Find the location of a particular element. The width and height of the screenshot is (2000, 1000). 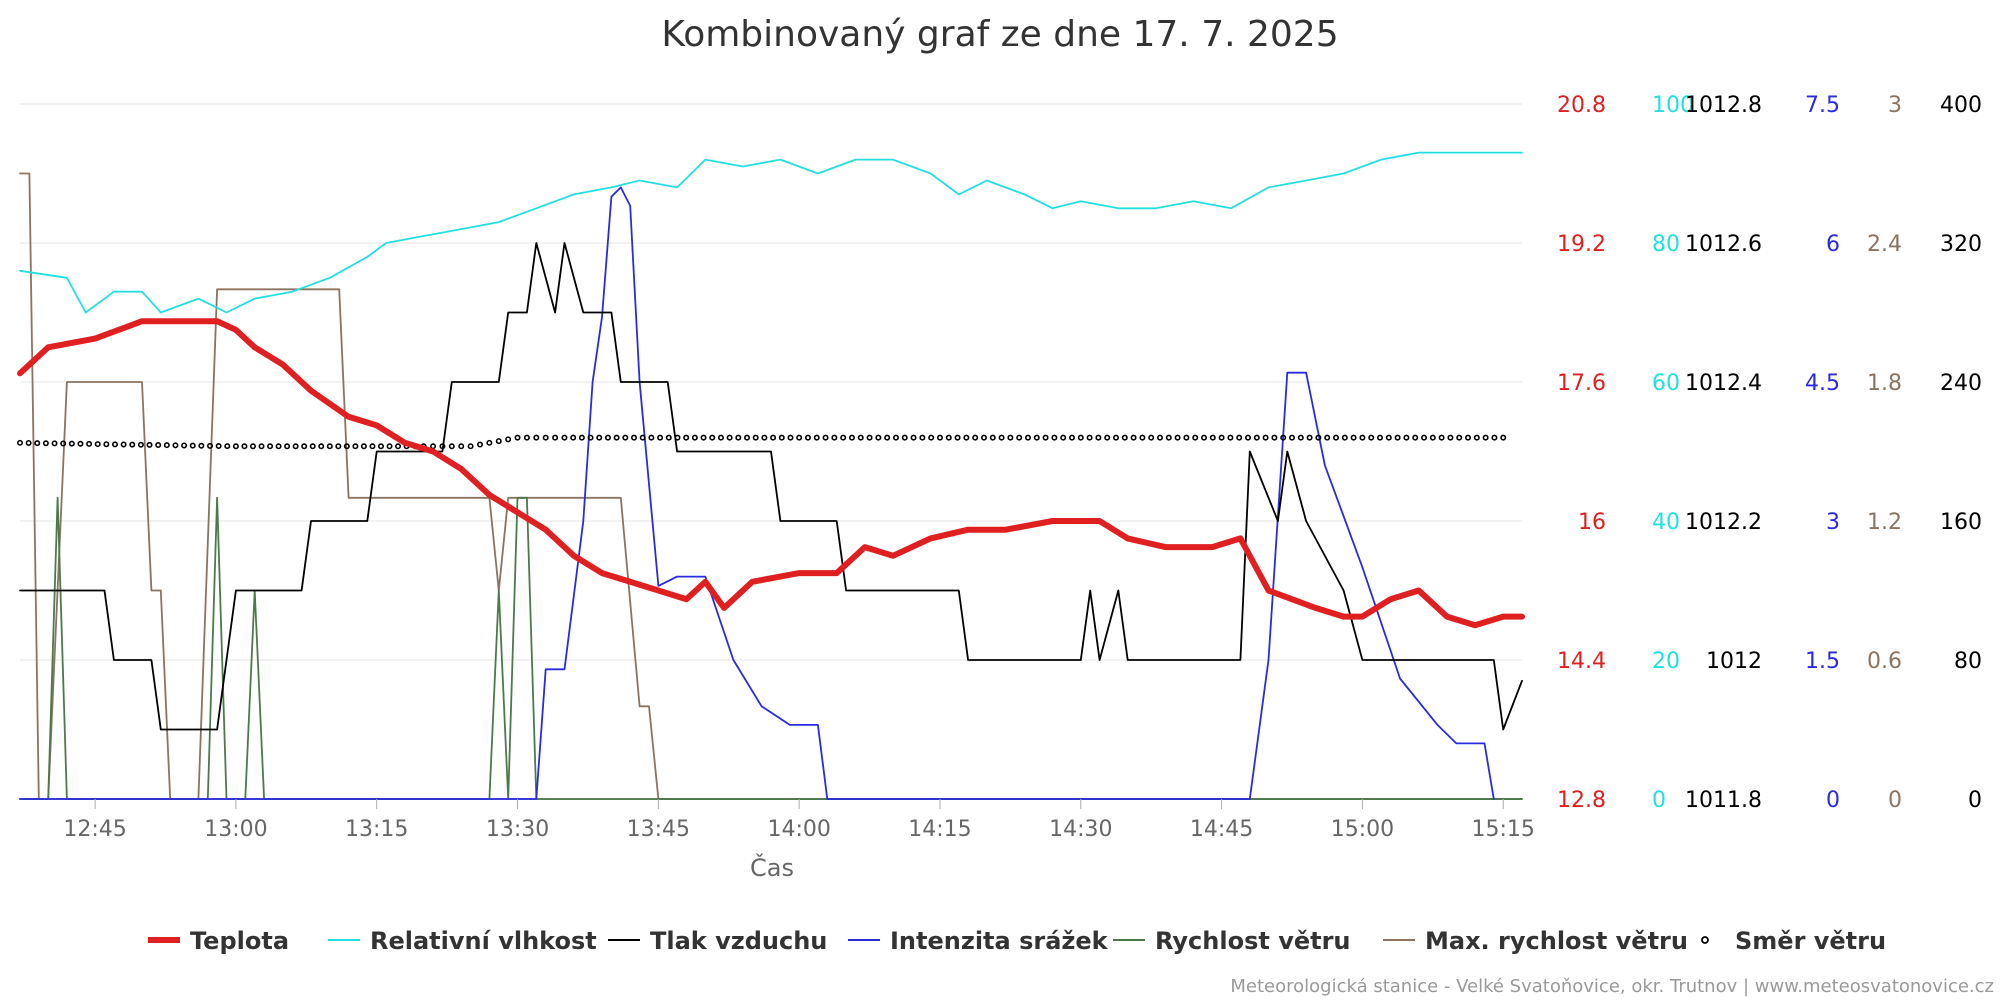

x-tick-label: 13:15 is located at coordinates (376, 829).